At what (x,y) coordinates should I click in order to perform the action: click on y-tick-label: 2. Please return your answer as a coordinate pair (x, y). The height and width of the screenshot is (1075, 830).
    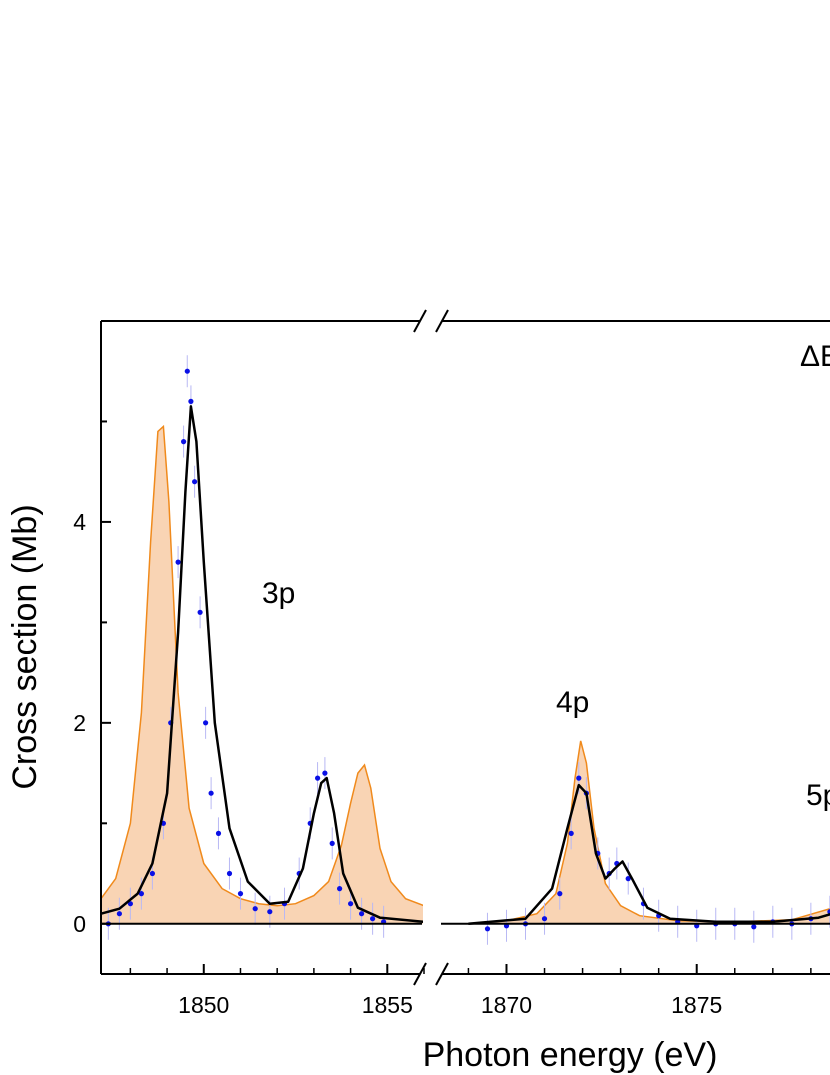
    Looking at the image, I should click on (79, 723).